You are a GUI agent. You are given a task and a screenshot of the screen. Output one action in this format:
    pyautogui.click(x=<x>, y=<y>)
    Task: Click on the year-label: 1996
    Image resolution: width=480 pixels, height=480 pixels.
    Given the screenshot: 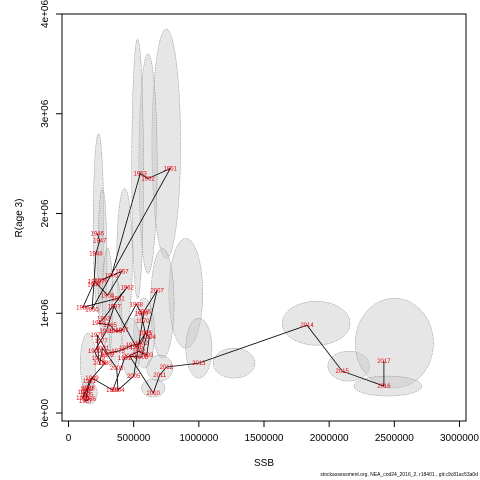 What is the action you would take?
    pyautogui.click(x=137, y=348)
    